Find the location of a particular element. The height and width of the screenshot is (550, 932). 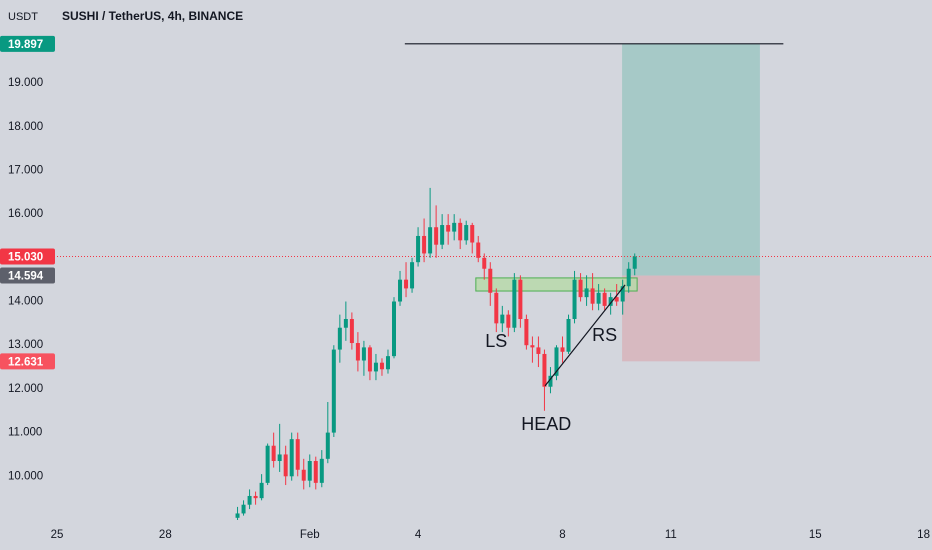

y-tick-label: 12.000 is located at coordinates (25, 389).